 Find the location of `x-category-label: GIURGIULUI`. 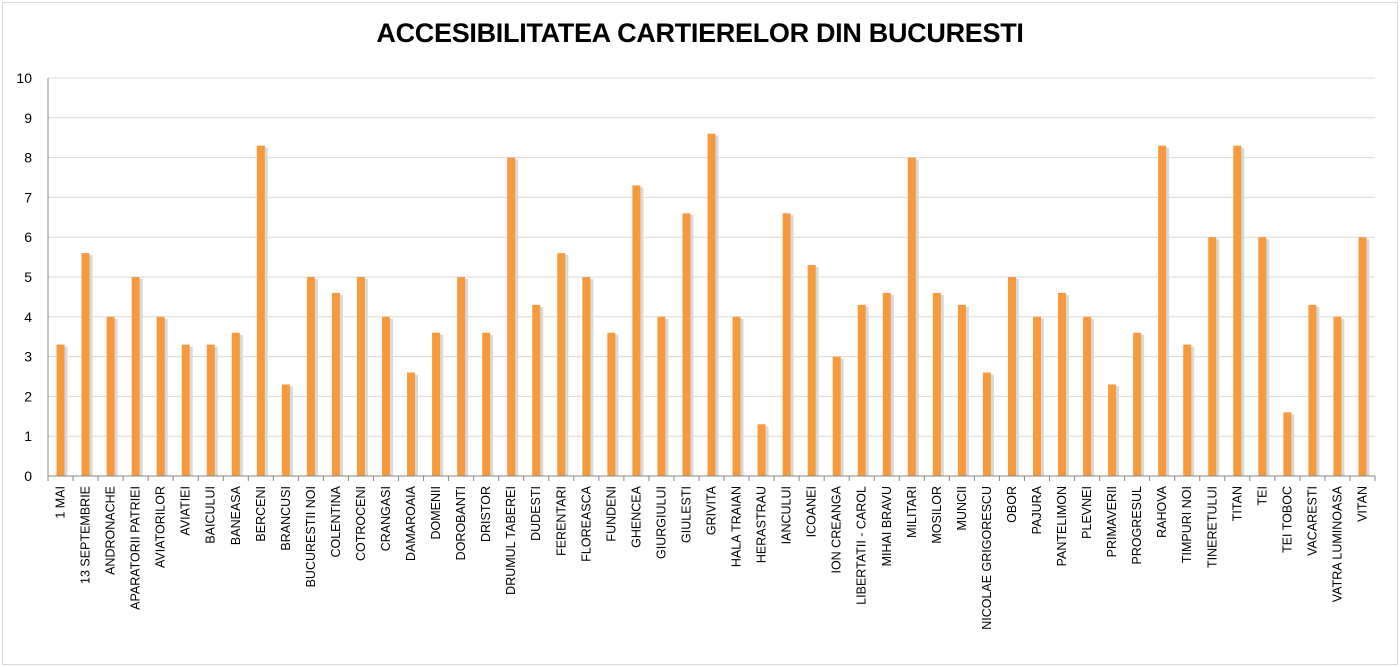

x-category-label: GIURGIULUI is located at coordinates (661, 522).